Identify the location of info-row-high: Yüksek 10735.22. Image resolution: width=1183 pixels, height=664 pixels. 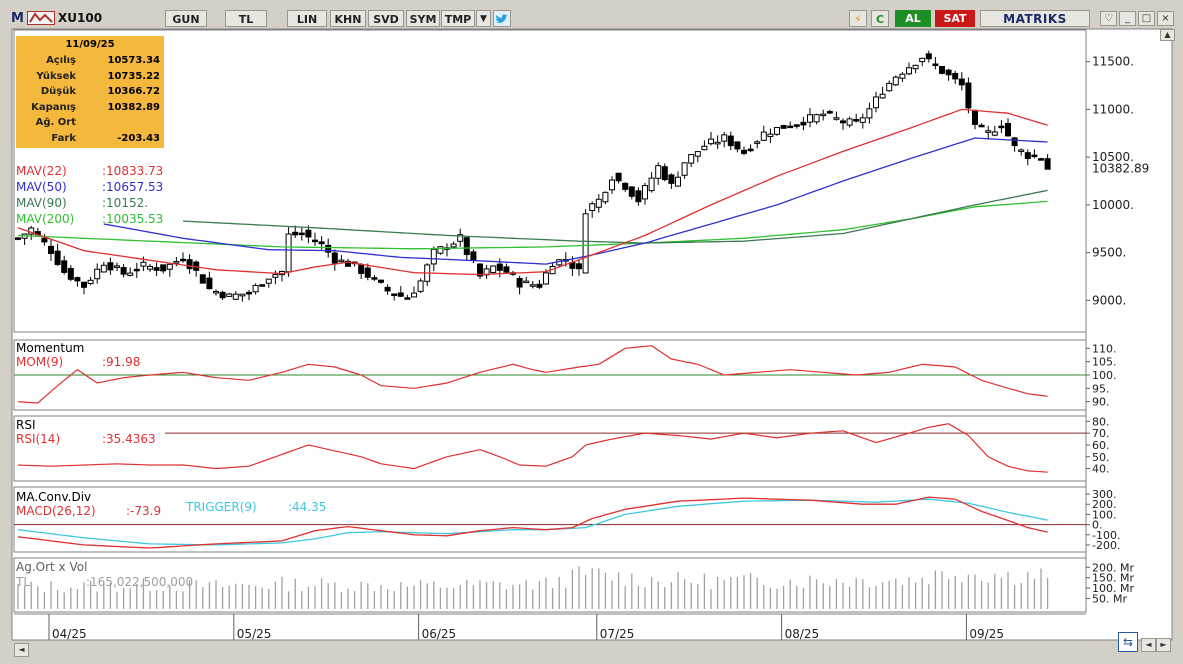
(90, 77).